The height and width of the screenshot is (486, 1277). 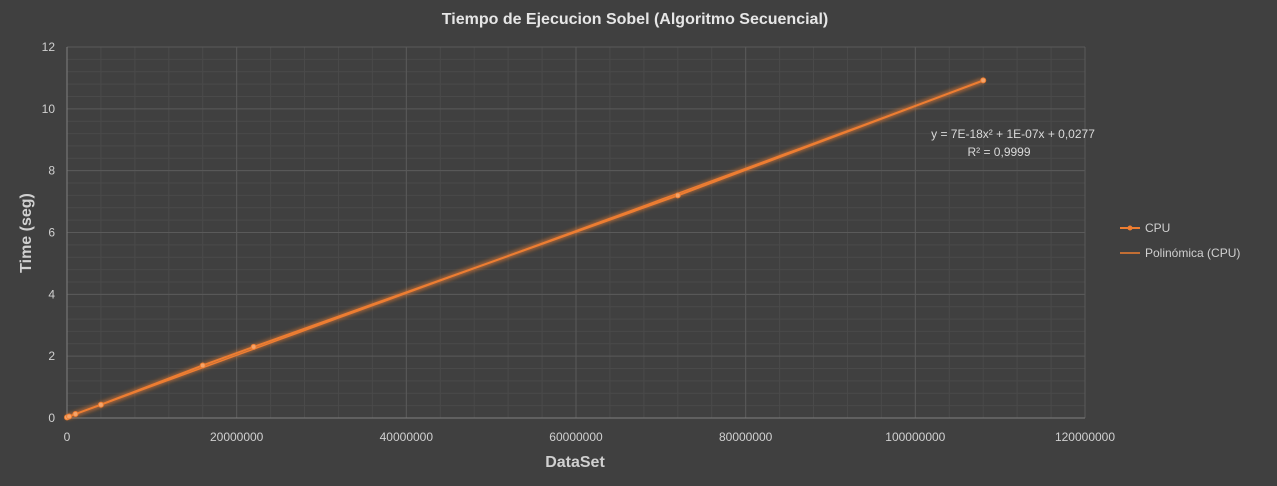 I want to click on y-tick-label: 10, so click(x=49, y=109).